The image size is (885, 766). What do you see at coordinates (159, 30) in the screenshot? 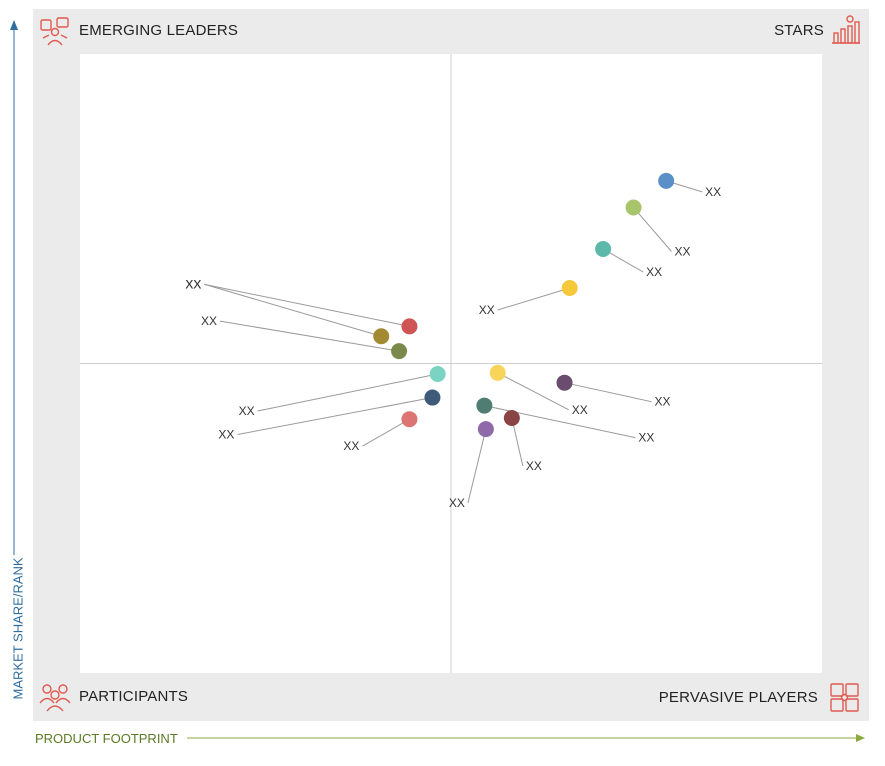
I see `quadrant-label-emerging-leaders: EMERGING LEADERS` at bounding box center [159, 30].